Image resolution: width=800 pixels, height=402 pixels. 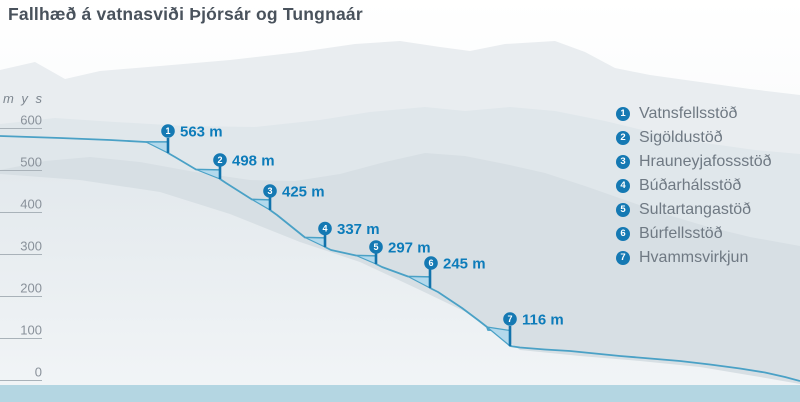 I want to click on station-elevation-label: 563 m, so click(x=201, y=132).